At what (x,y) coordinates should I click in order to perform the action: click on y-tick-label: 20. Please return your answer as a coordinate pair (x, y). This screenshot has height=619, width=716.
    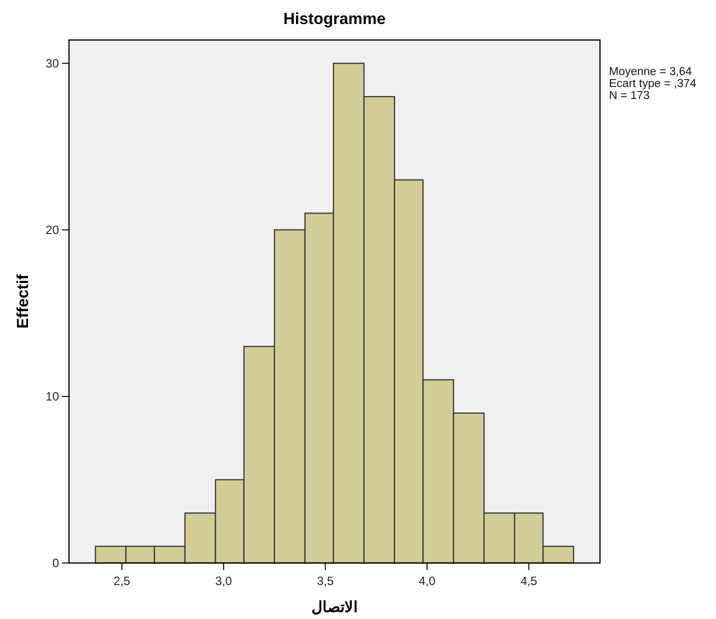
    Looking at the image, I should click on (53, 229).